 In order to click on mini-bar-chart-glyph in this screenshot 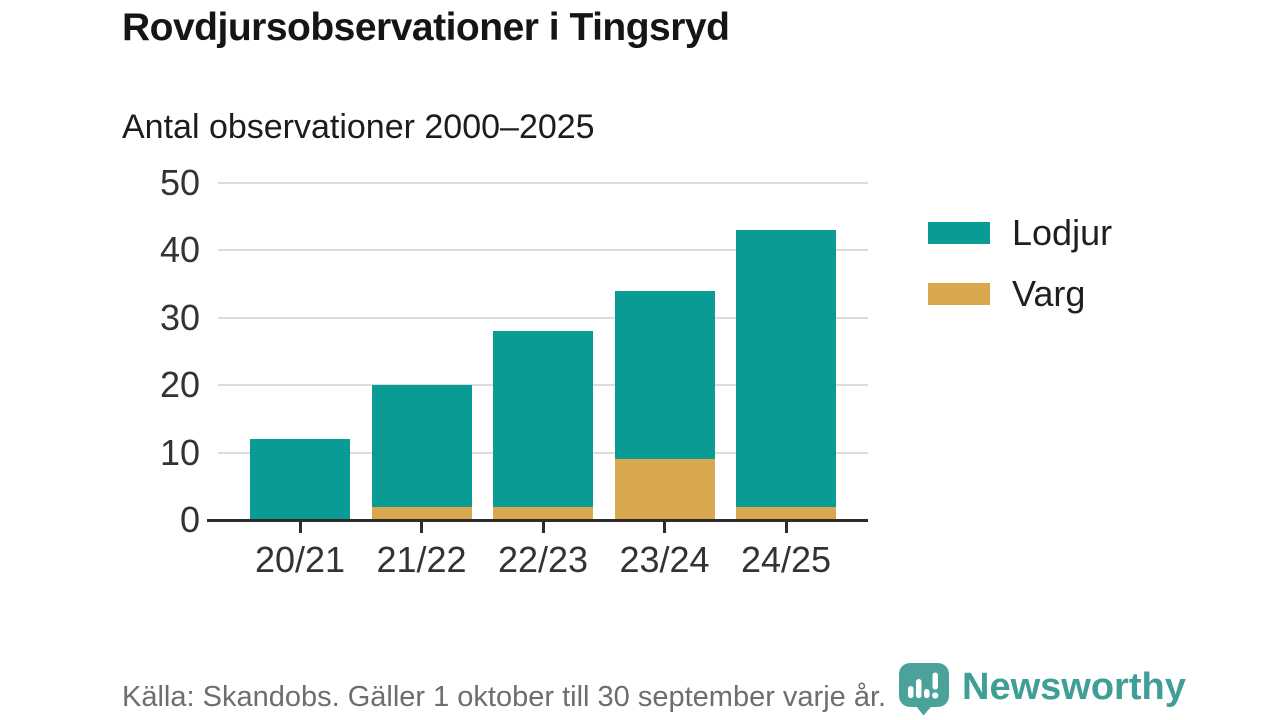, I will do `click(923, 685)`.